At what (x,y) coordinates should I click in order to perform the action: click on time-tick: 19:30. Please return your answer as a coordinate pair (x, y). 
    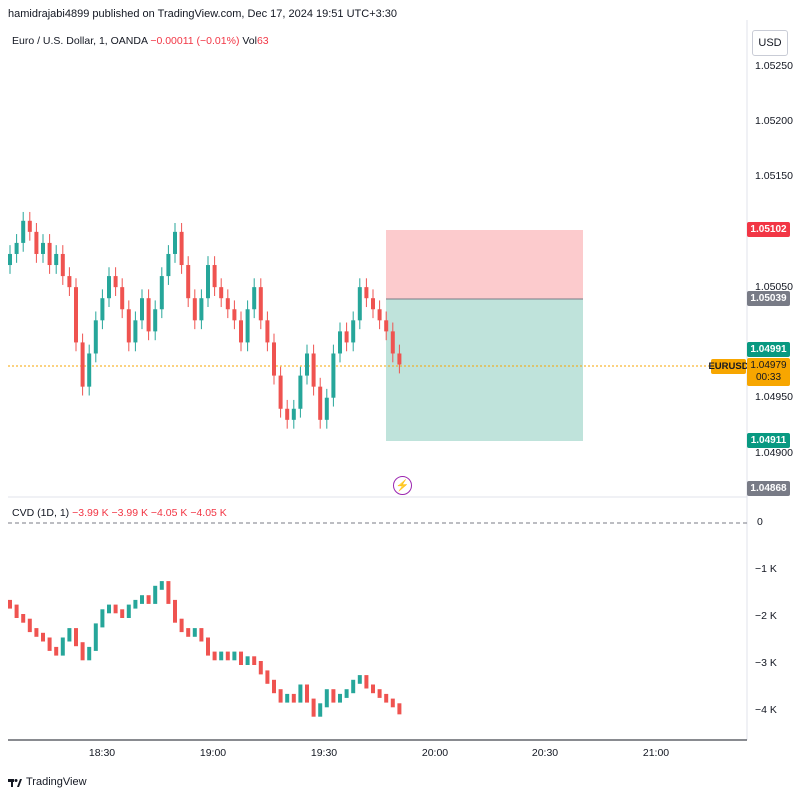
    Looking at the image, I should click on (324, 753).